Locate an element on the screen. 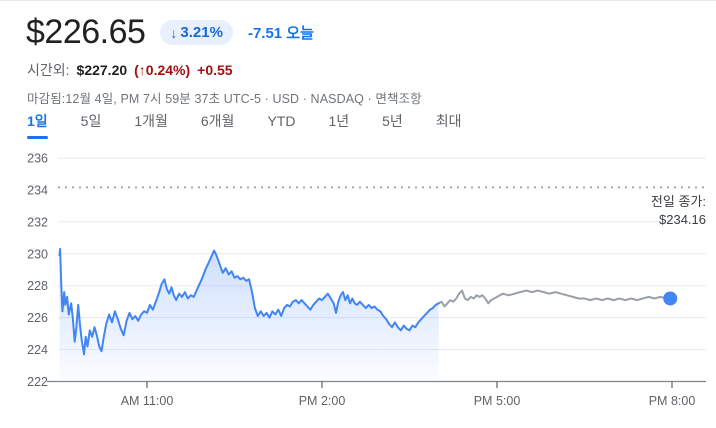 This screenshot has width=716, height=428. x-axis-tick-label: AM 11:00 is located at coordinates (147, 401).